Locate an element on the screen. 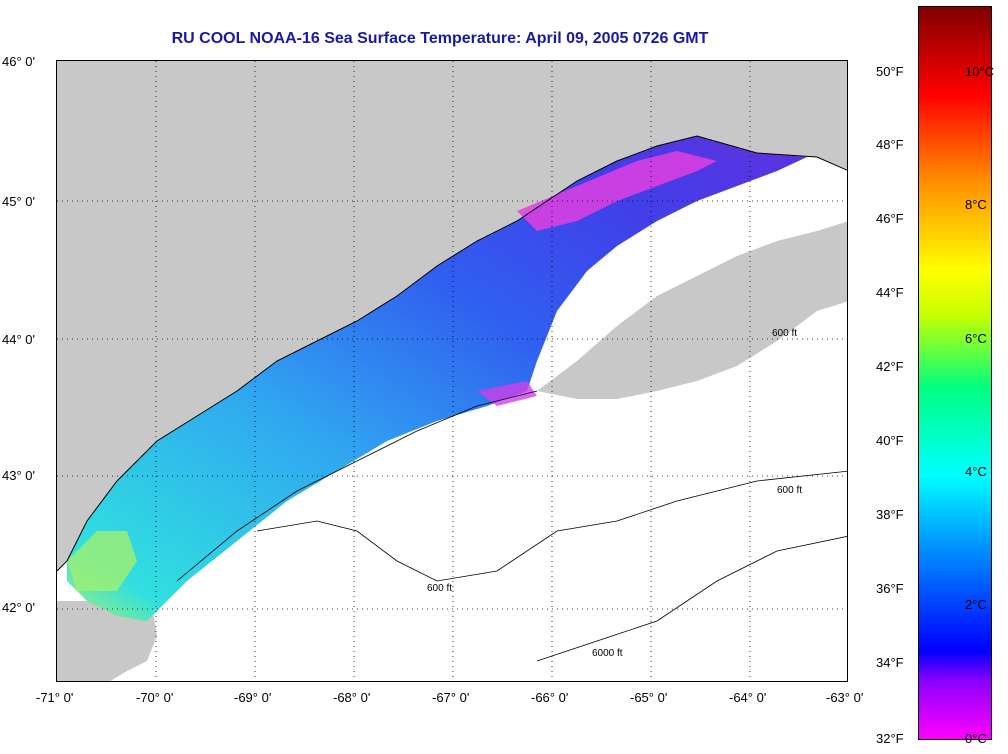 This screenshot has height=754, width=1008. colorbar-c-label: 6°C is located at coordinates (976, 338).